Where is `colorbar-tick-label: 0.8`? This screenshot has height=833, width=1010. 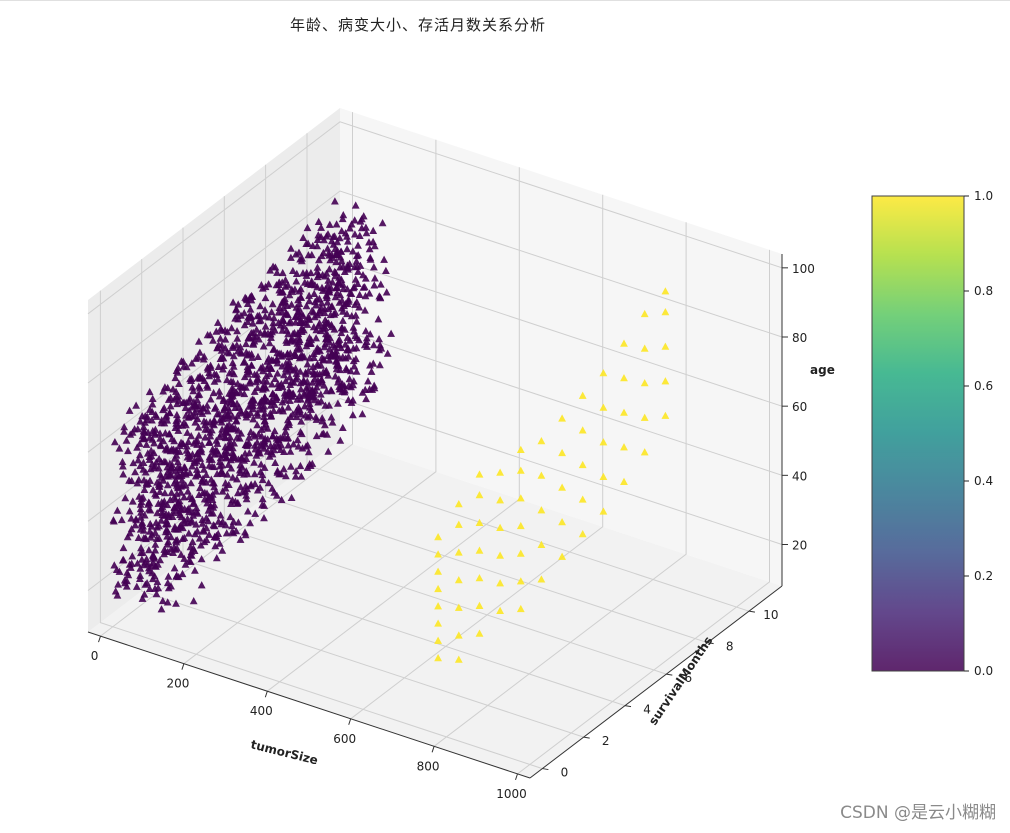 colorbar-tick-label: 0.8 is located at coordinates (983, 291).